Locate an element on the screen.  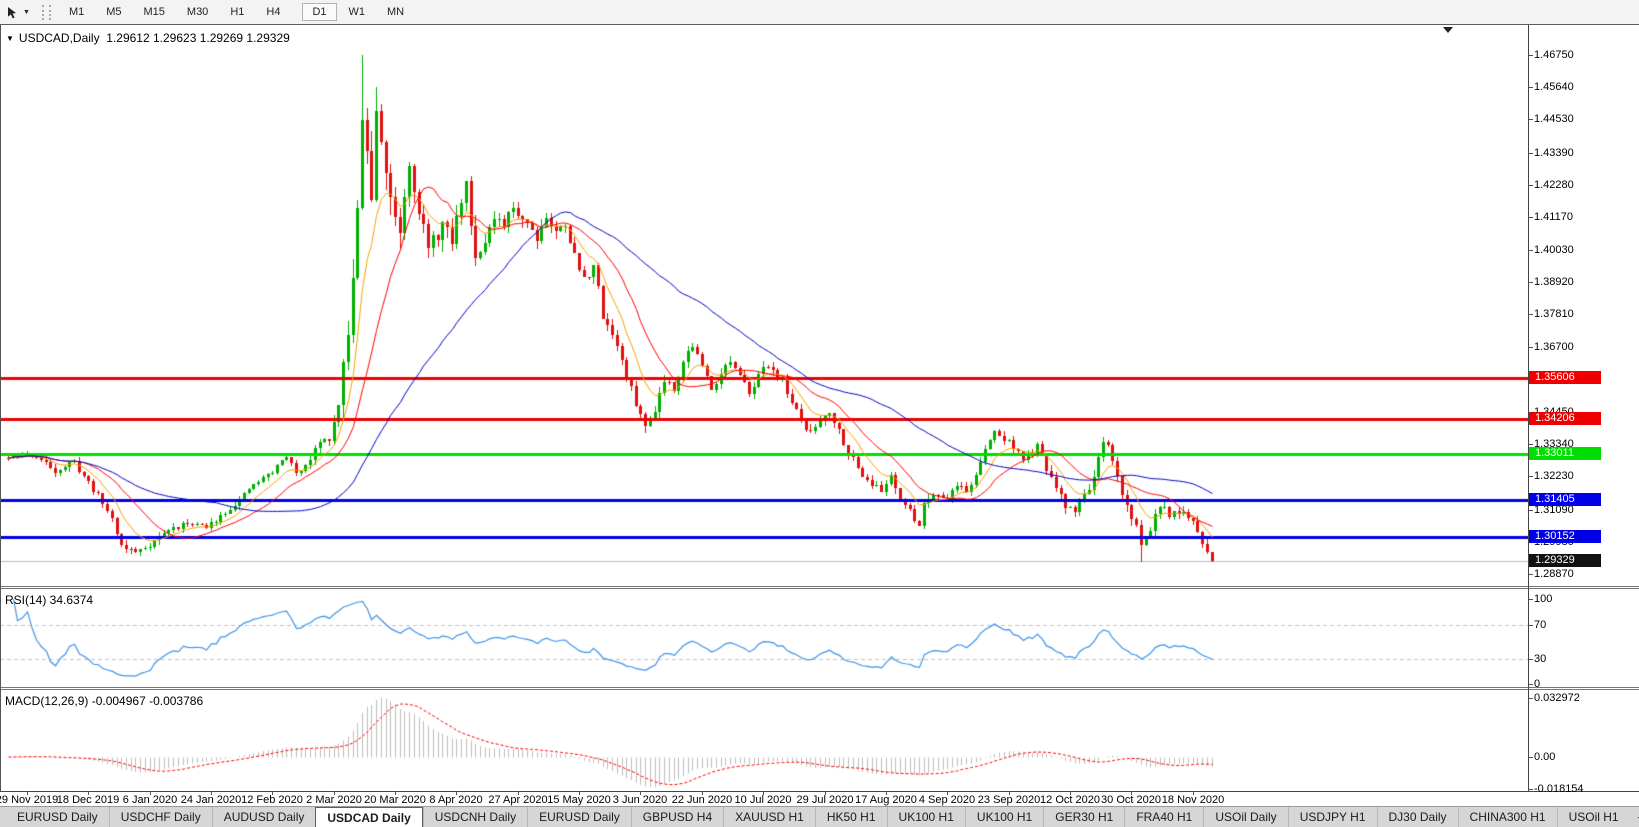
chart-tab-audusd-daily: AUDUSD Daily is located at coordinates (263, 817).